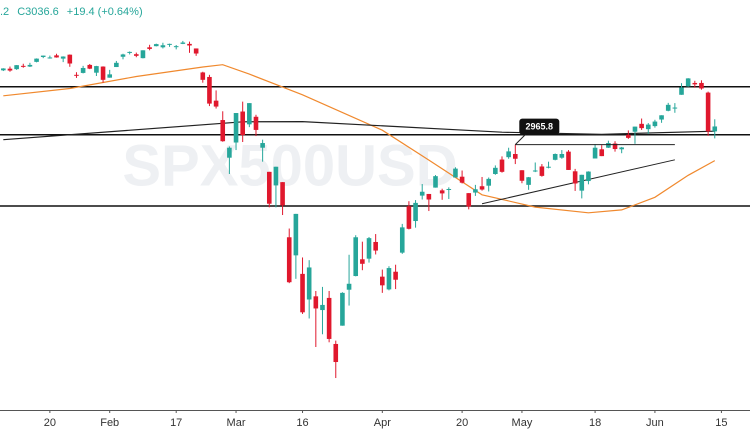 The height and width of the screenshot is (430, 750). I want to click on annotation-box, so click(539, 126).